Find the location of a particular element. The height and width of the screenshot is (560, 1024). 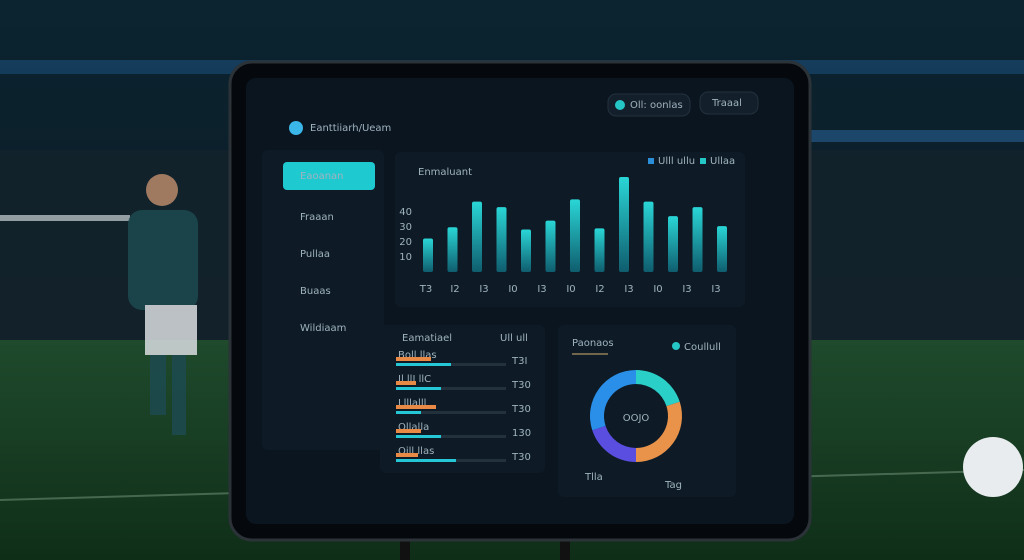

row-label: Llllalll is located at coordinates (412, 403).